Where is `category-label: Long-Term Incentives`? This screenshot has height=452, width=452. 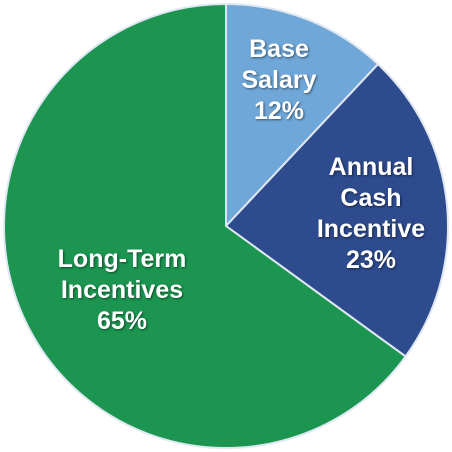 category-label: Long-Term Incentives is located at coordinates (122, 274).